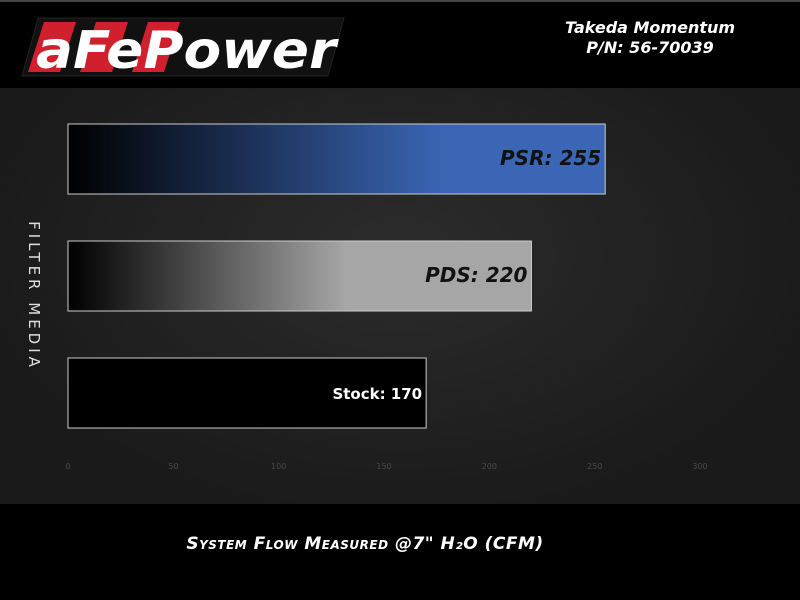 Image resolution: width=800 pixels, height=600 pixels. Describe the element at coordinates (699, 466) in the screenshot. I see `x-tick-label: 300` at that location.